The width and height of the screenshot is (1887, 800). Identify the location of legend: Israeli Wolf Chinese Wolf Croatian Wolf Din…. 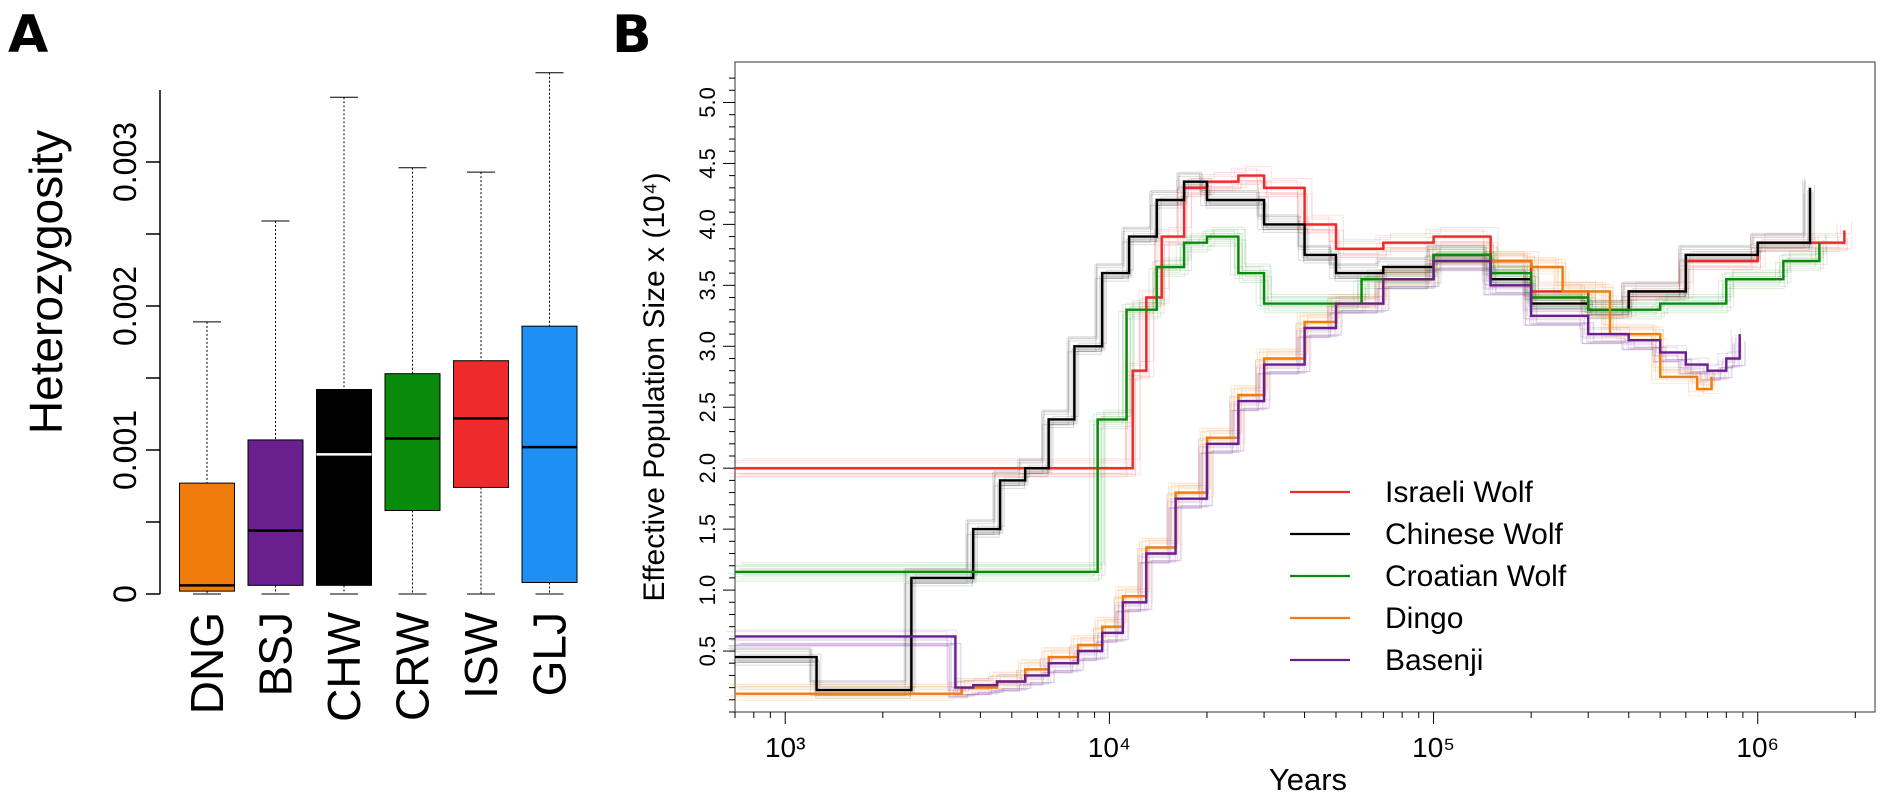
(1428, 576).